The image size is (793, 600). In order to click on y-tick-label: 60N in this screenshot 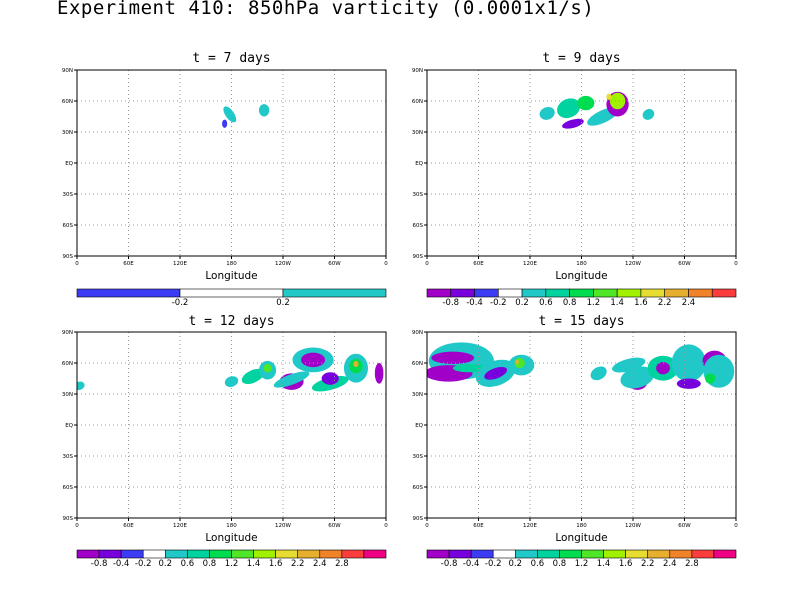, I will do `click(67, 364)`.